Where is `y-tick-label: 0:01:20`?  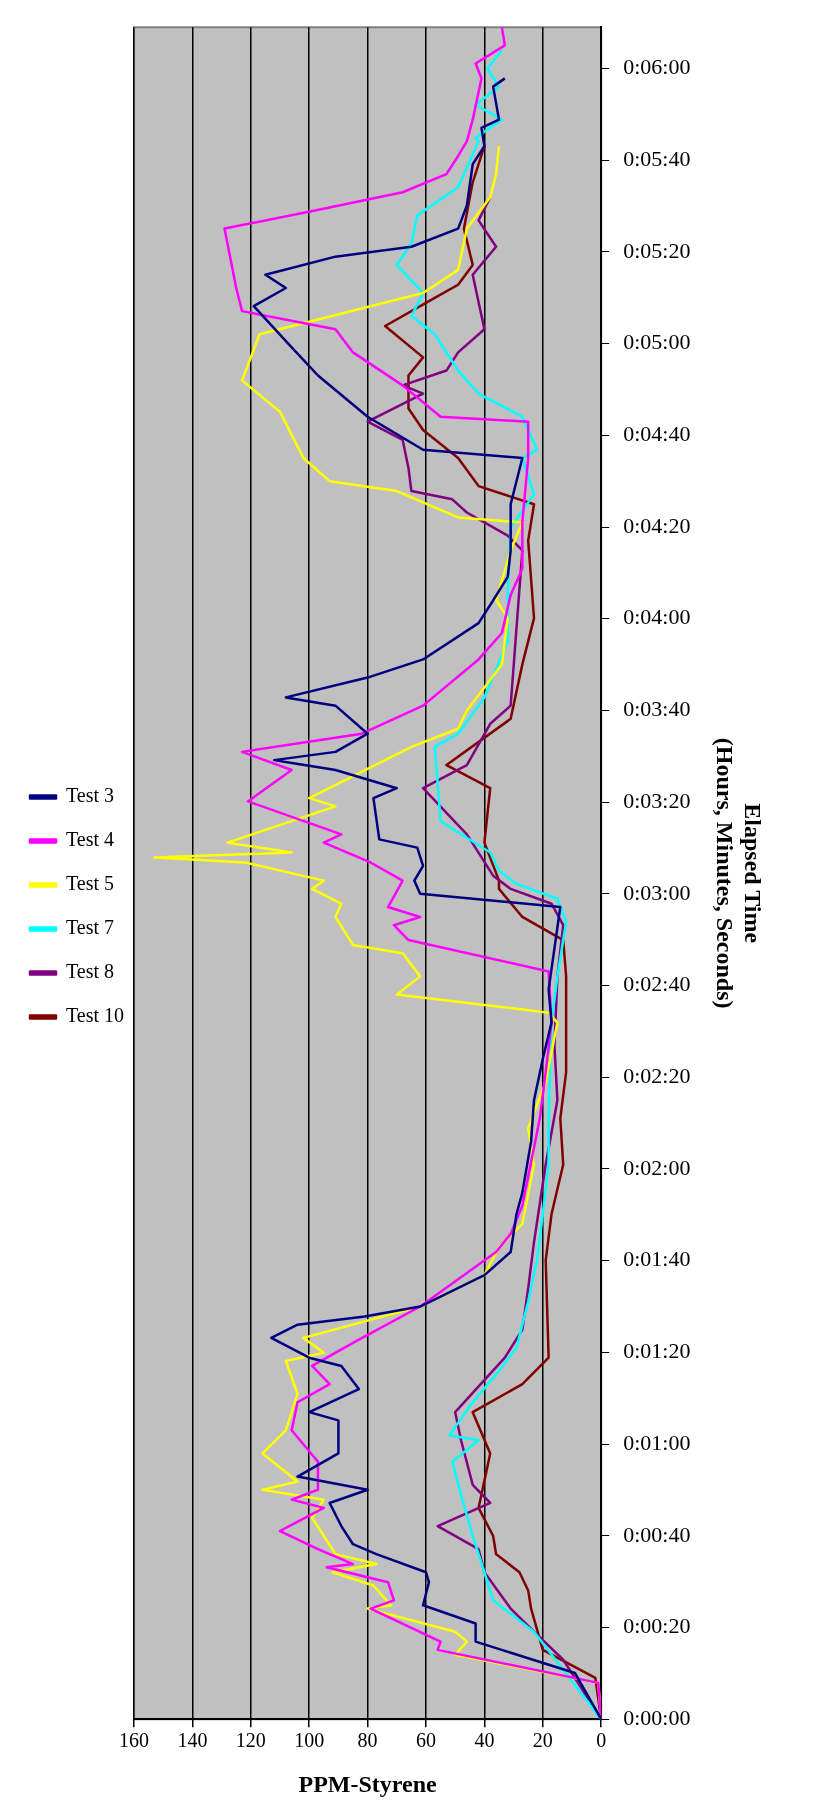 y-tick-label: 0:01:20 is located at coordinates (657, 1351).